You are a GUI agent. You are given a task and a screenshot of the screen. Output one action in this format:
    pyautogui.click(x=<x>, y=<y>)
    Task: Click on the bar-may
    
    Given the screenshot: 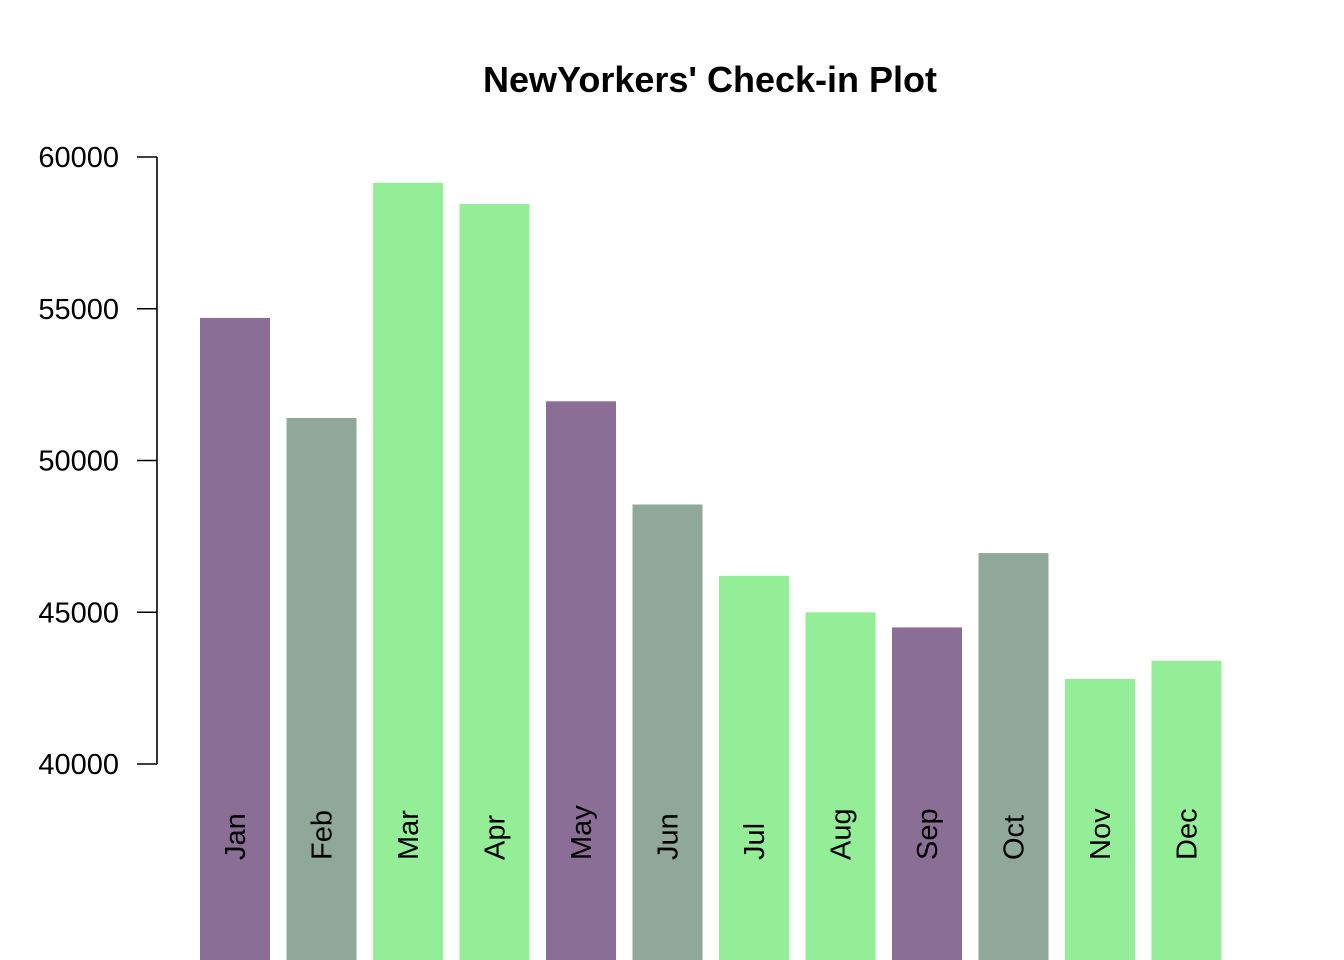 What is the action you would take?
    pyautogui.click(x=581, y=680)
    